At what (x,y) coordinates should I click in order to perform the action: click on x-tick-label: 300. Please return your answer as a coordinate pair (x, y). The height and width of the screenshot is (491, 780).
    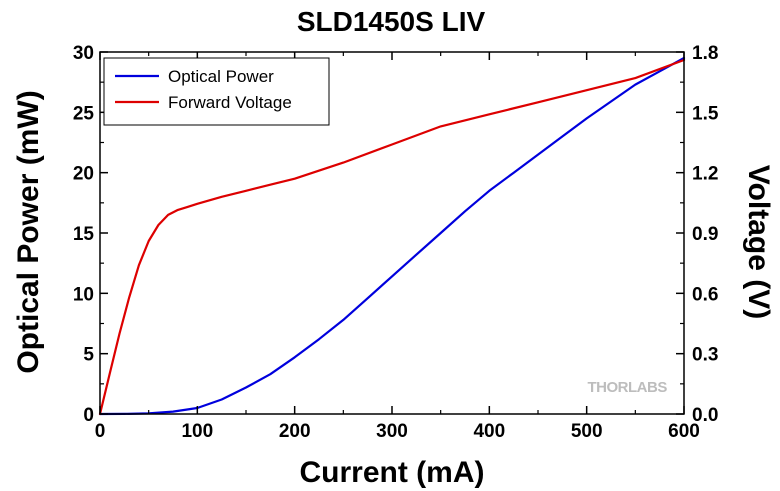
    Looking at the image, I should click on (392, 431).